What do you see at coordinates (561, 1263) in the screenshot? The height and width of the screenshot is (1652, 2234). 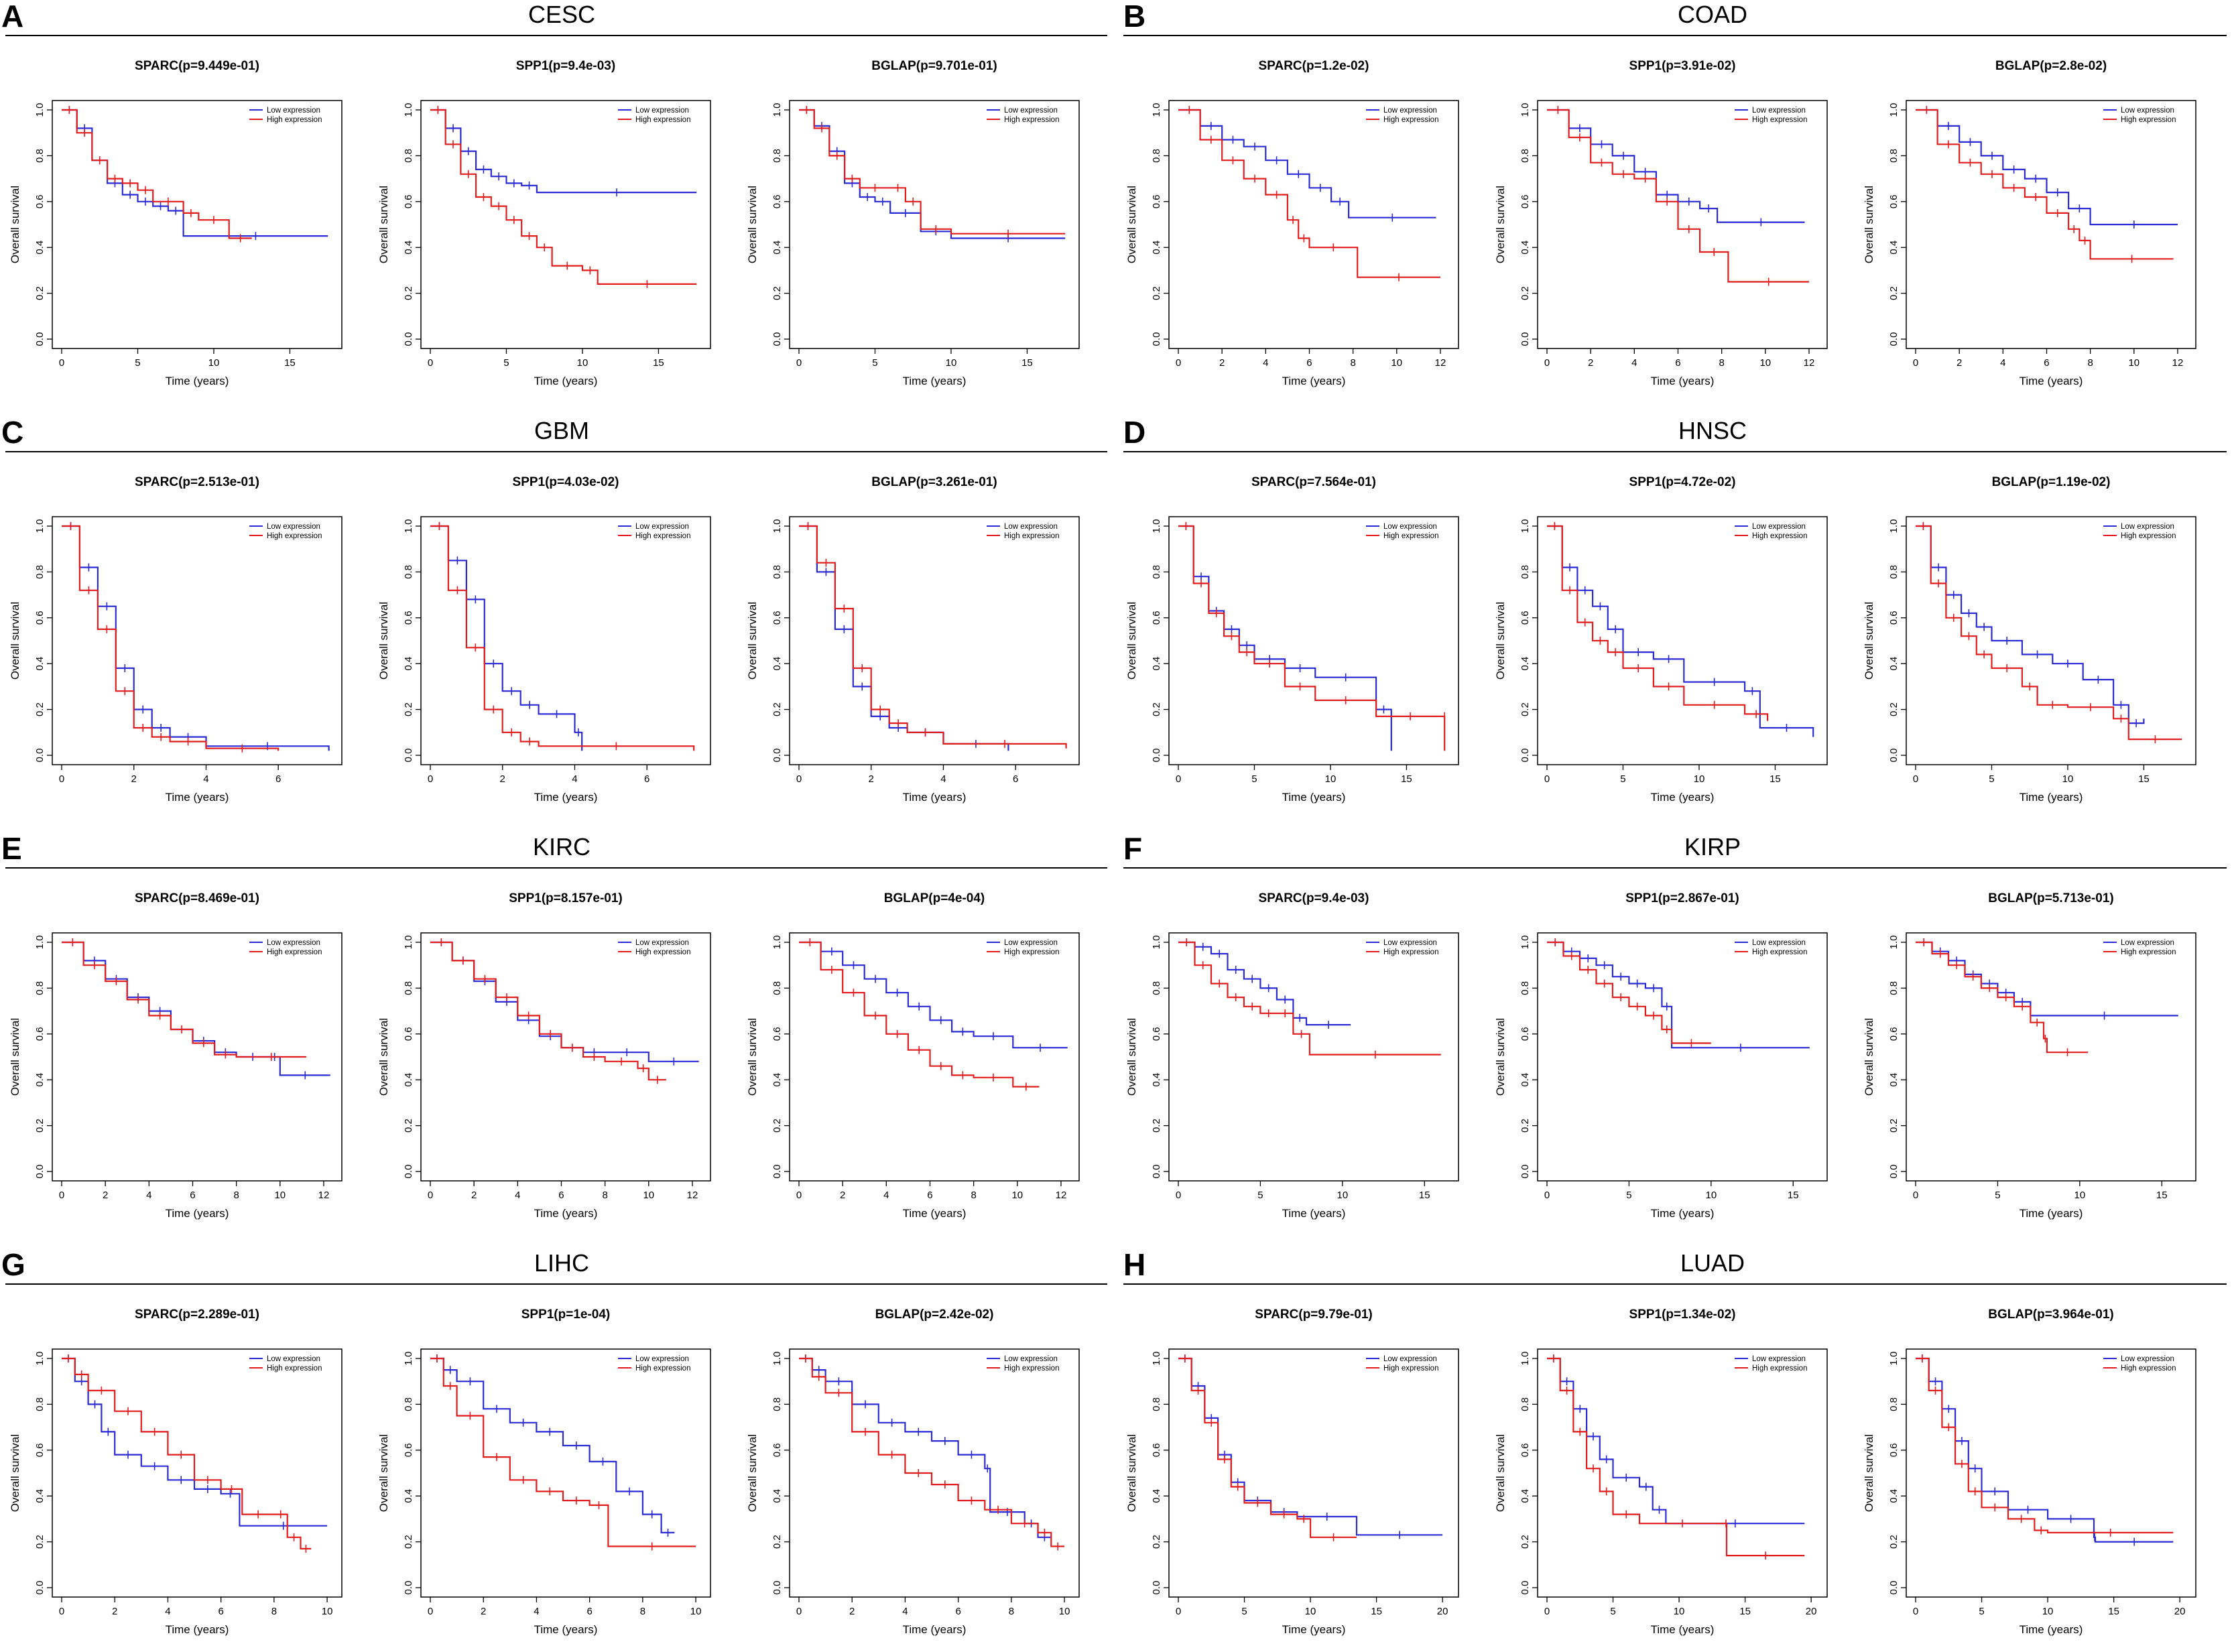 I see `panel-cancer-title: LIHC` at bounding box center [561, 1263].